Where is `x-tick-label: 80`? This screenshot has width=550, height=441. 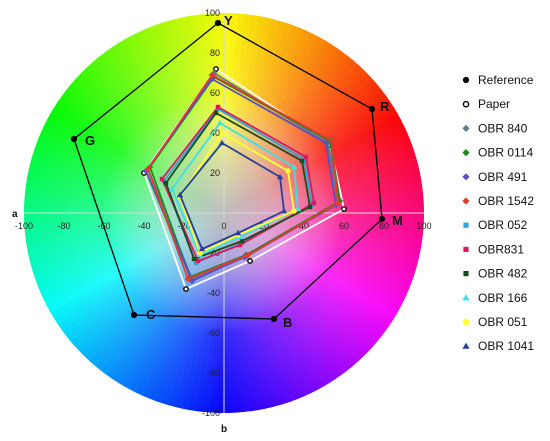 x-tick-label: 80 is located at coordinates (384, 226).